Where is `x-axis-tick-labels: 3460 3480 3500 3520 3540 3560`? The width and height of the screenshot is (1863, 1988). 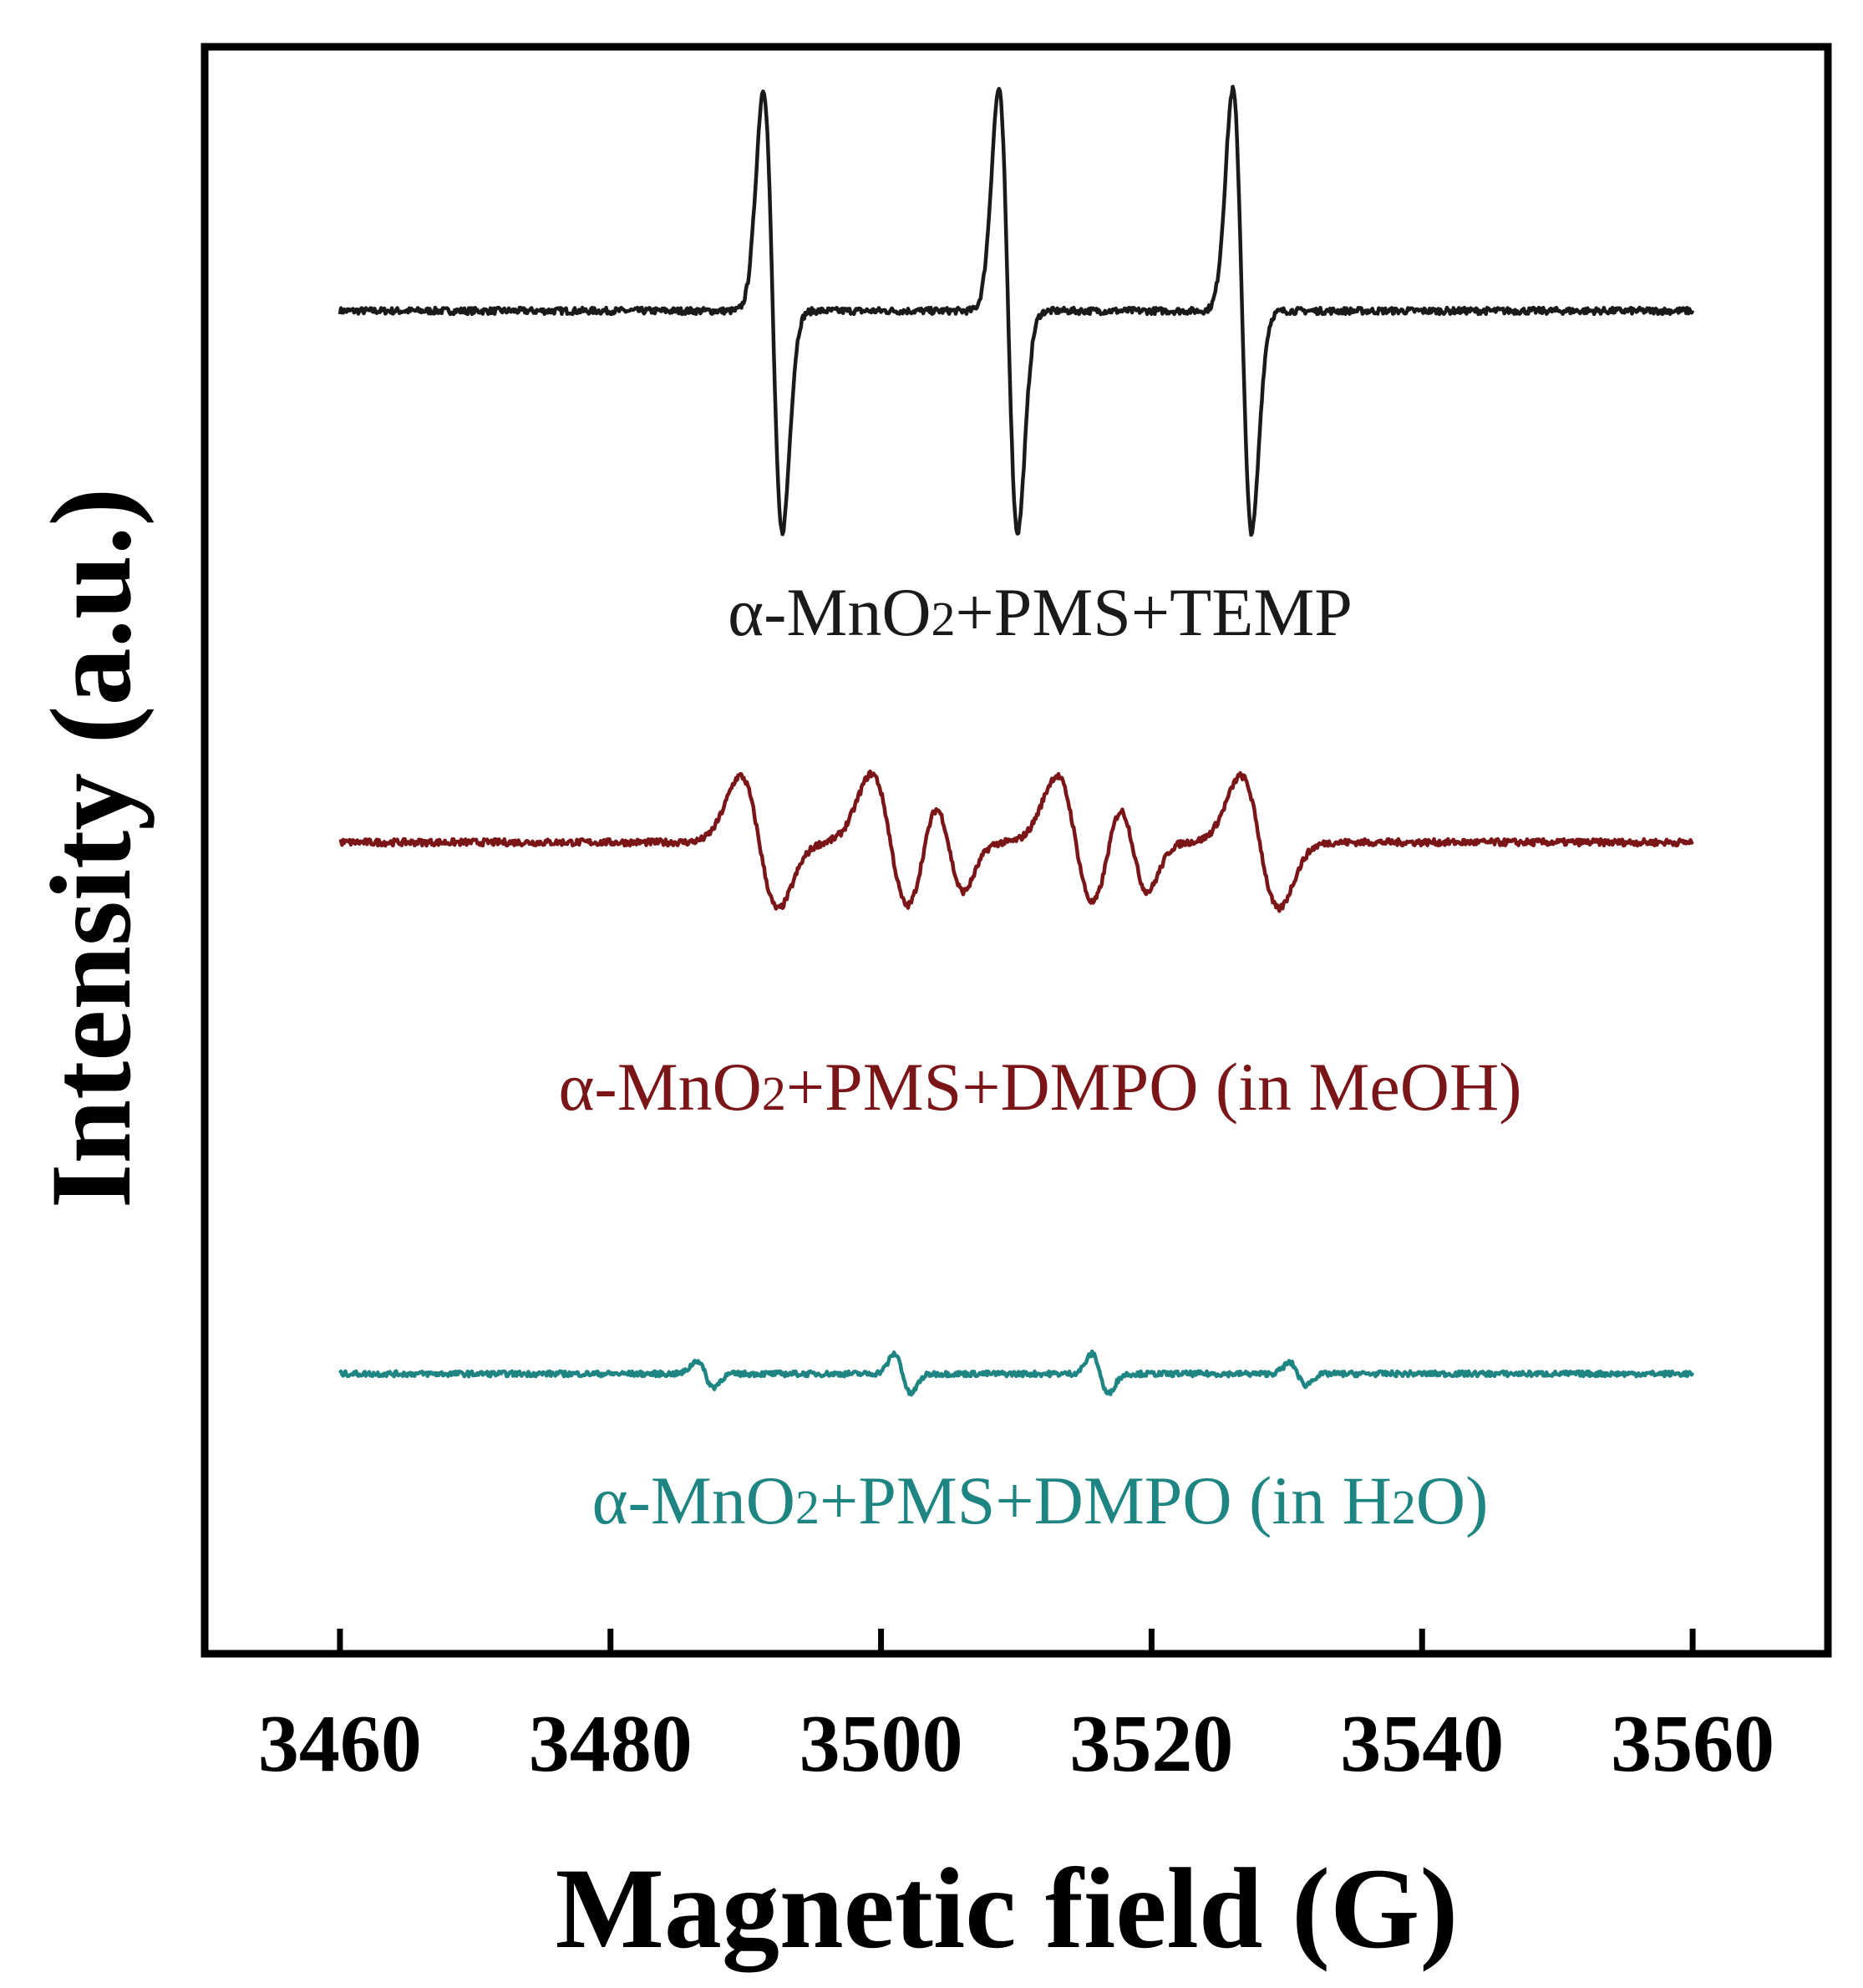
x-axis-tick-labels: 3460 3480 3500 3520 3540 3560 is located at coordinates (1016, 1744).